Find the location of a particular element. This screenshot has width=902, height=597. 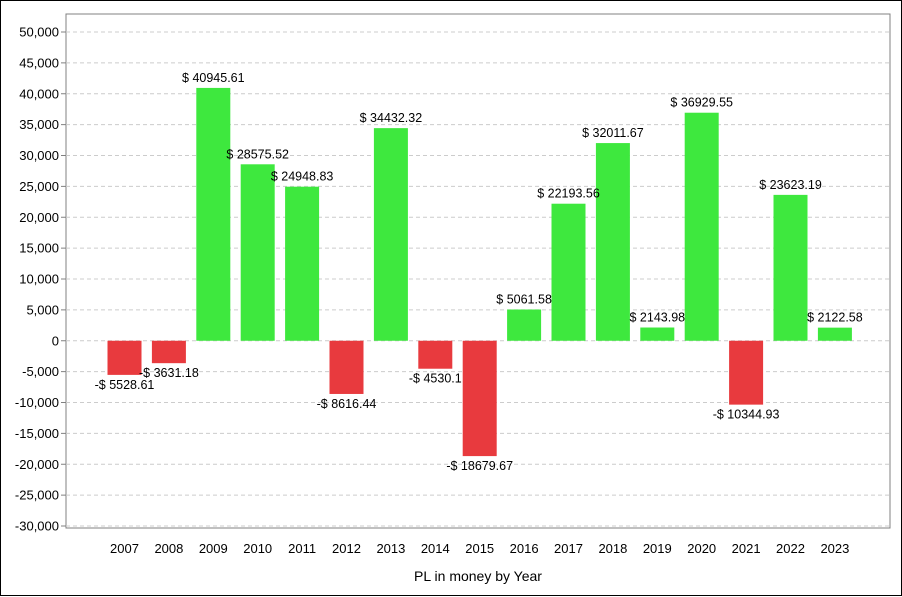

bar-2008 is located at coordinates (168, 352).